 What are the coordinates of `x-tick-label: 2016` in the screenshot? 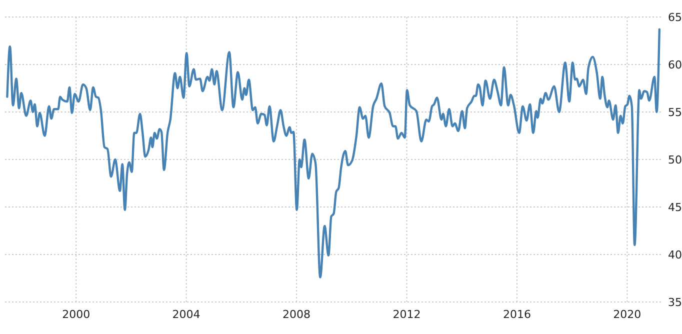 It's located at (516, 314).